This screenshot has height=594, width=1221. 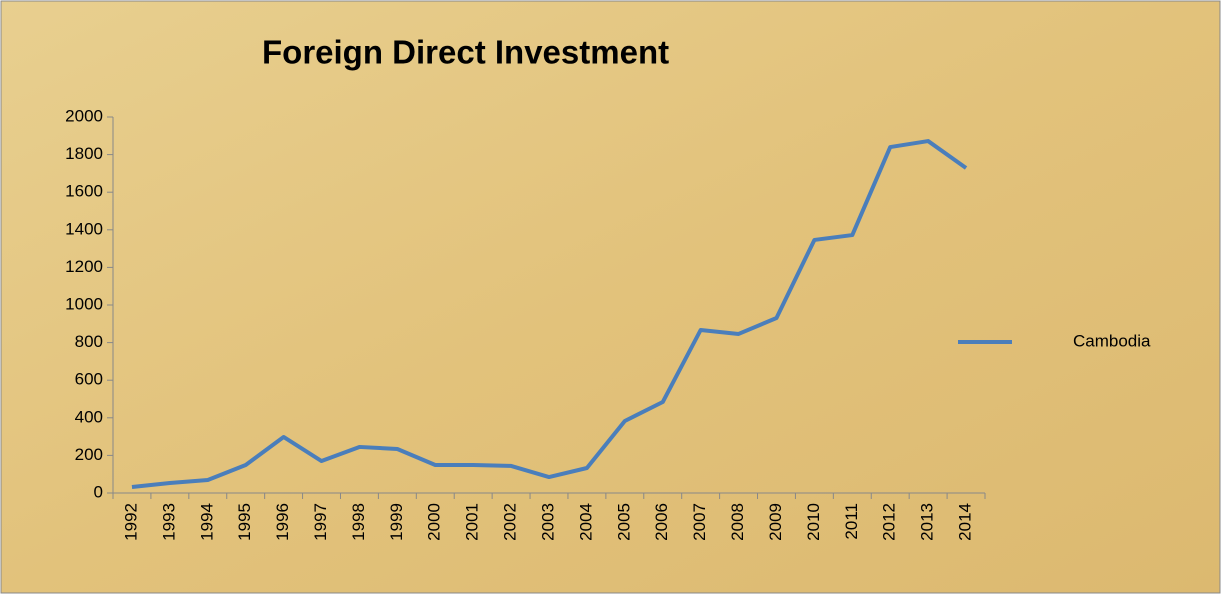 I want to click on x-tick-label: 2003, so click(x=547, y=522).